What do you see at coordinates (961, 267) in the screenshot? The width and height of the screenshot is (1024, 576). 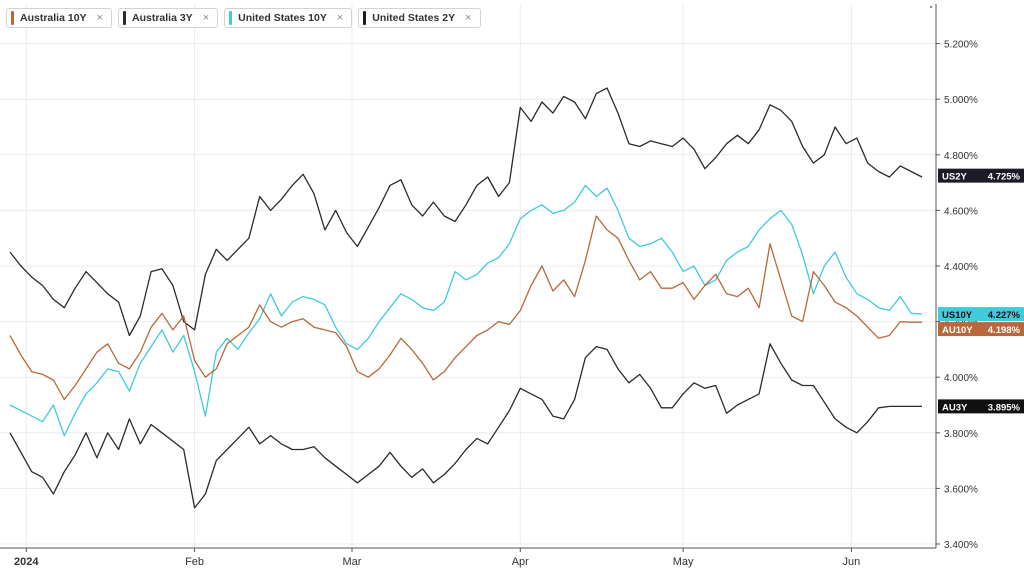 I see `y-tick-label: 4.400%` at bounding box center [961, 267].